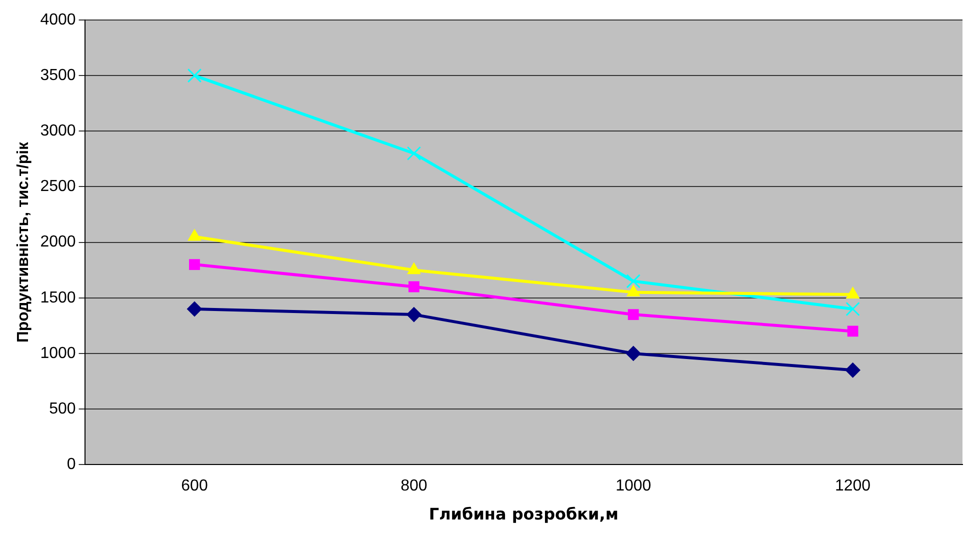 The height and width of the screenshot is (537, 973). What do you see at coordinates (58, 75) in the screenshot?
I see `y-tick-label: 3500` at bounding box center [58, 75].